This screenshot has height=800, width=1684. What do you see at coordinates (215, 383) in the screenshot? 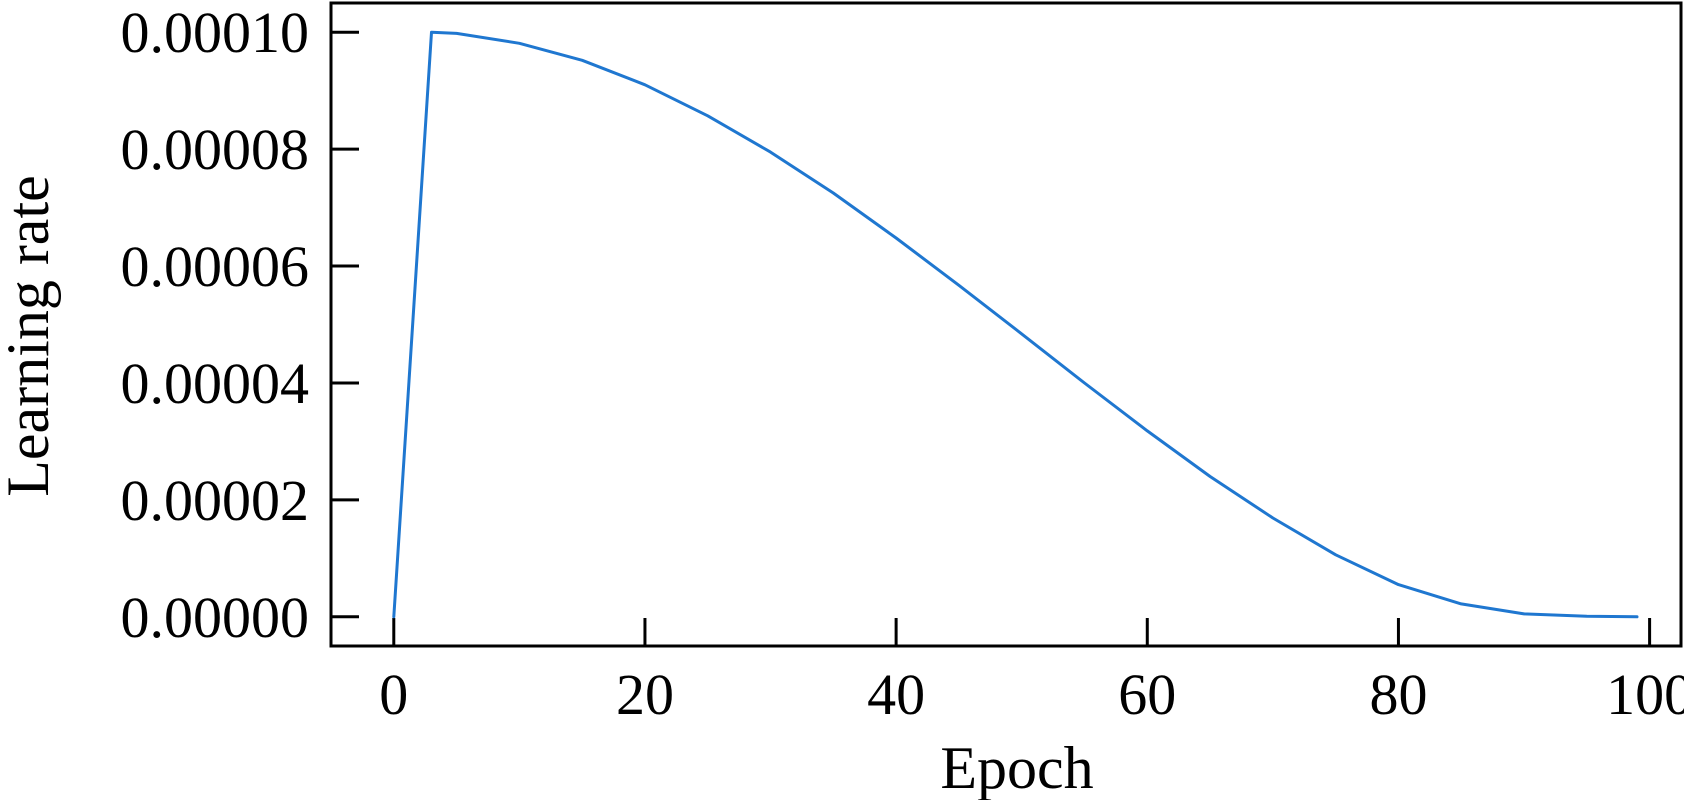
I see `y-tick-label: 0.00004` at bounding box center [215, 383].